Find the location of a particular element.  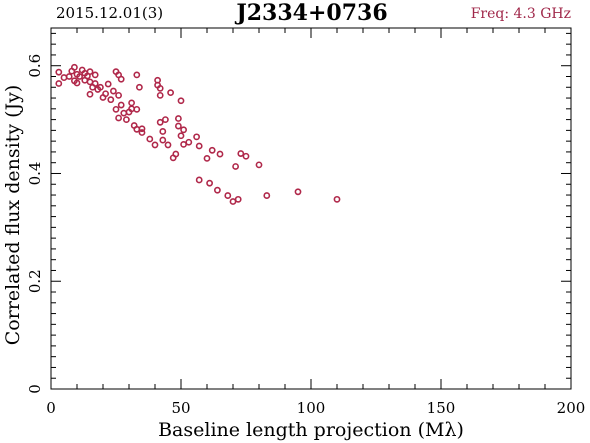

x-tick-label: 150 is located at coordinates (441, 408).